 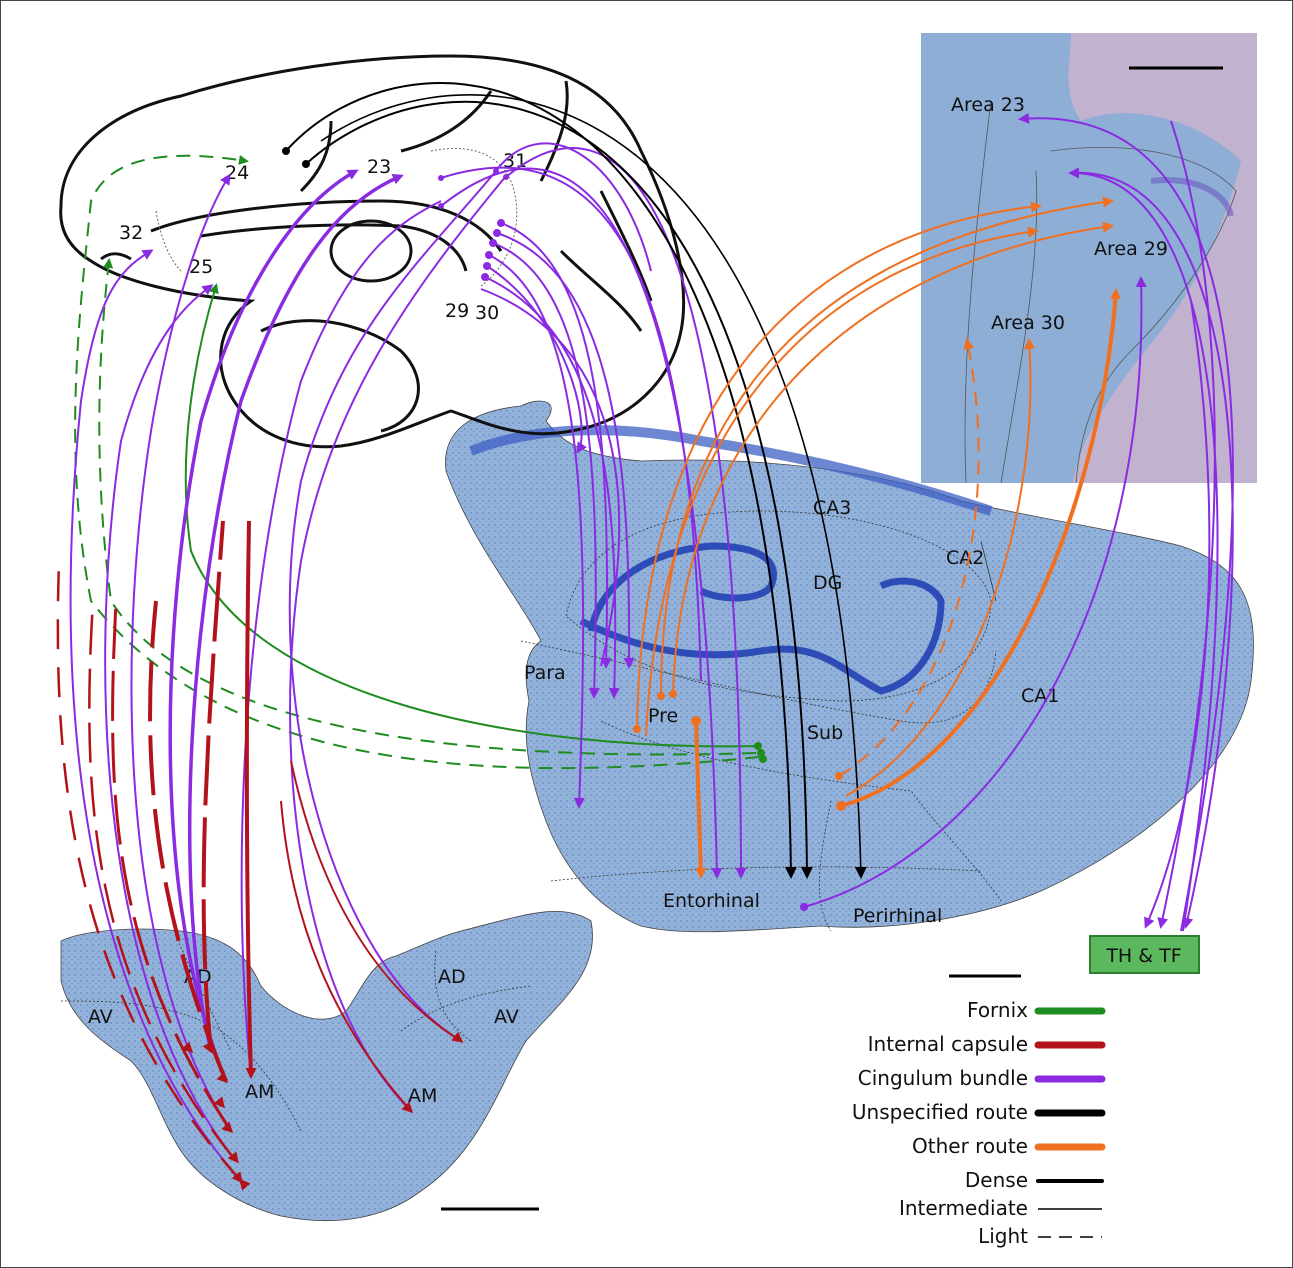 What do you see at coordinates (682, 587) in the screenshot?
I see `dg-upper-blade` at bounding box center [682, 587].